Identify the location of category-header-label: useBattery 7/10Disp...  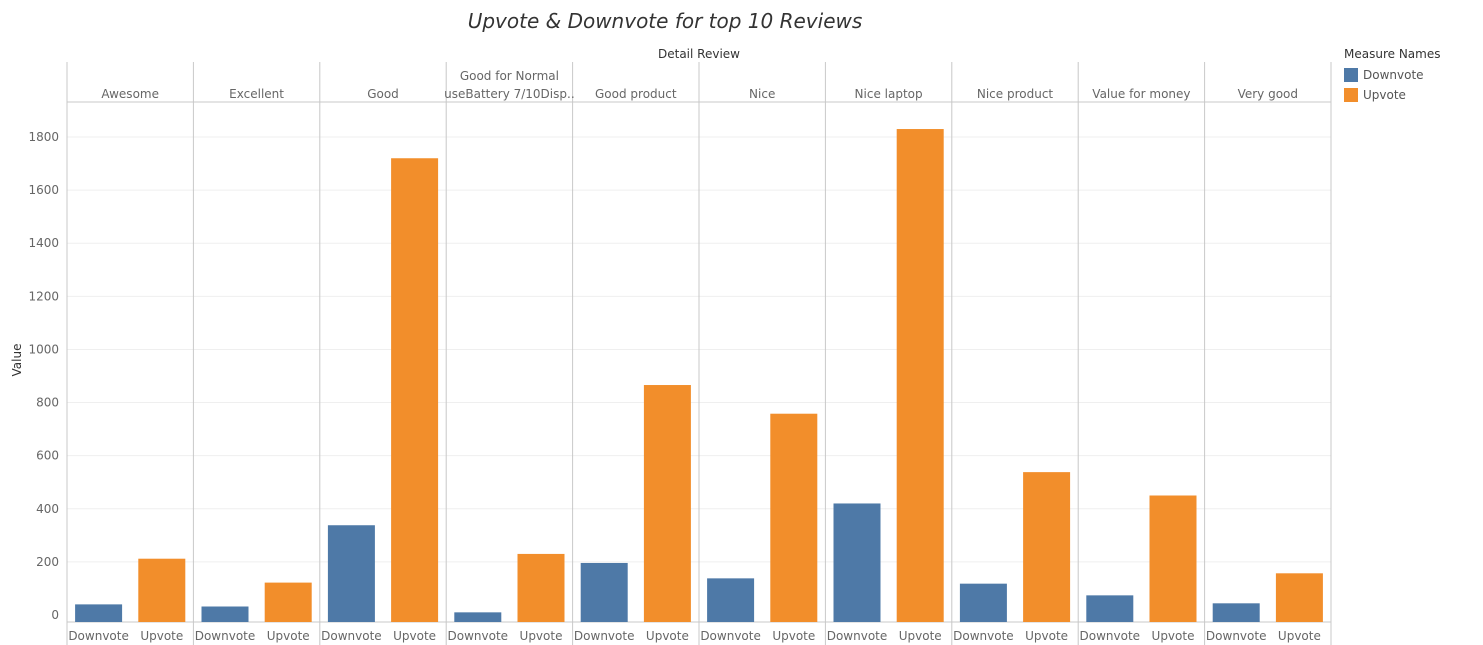
(509, 94).